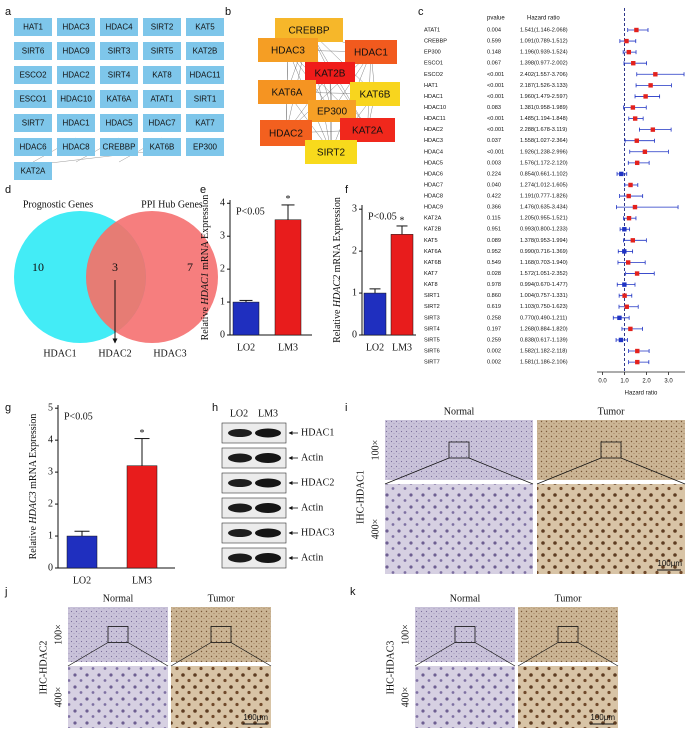  What do you see at coordinates (203, 190) in the screenshot?
I see `panel-label: e` at bounding box center [203, 190].